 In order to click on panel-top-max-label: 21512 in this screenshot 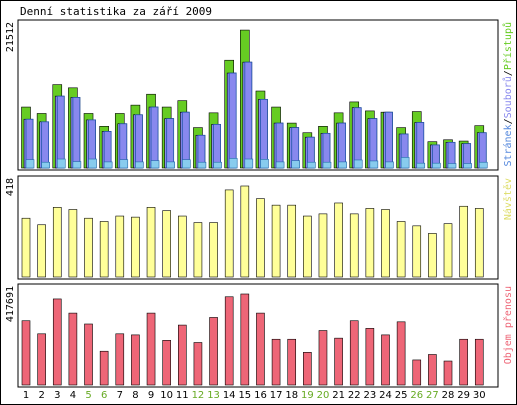, I will do `click(10, 37)`.